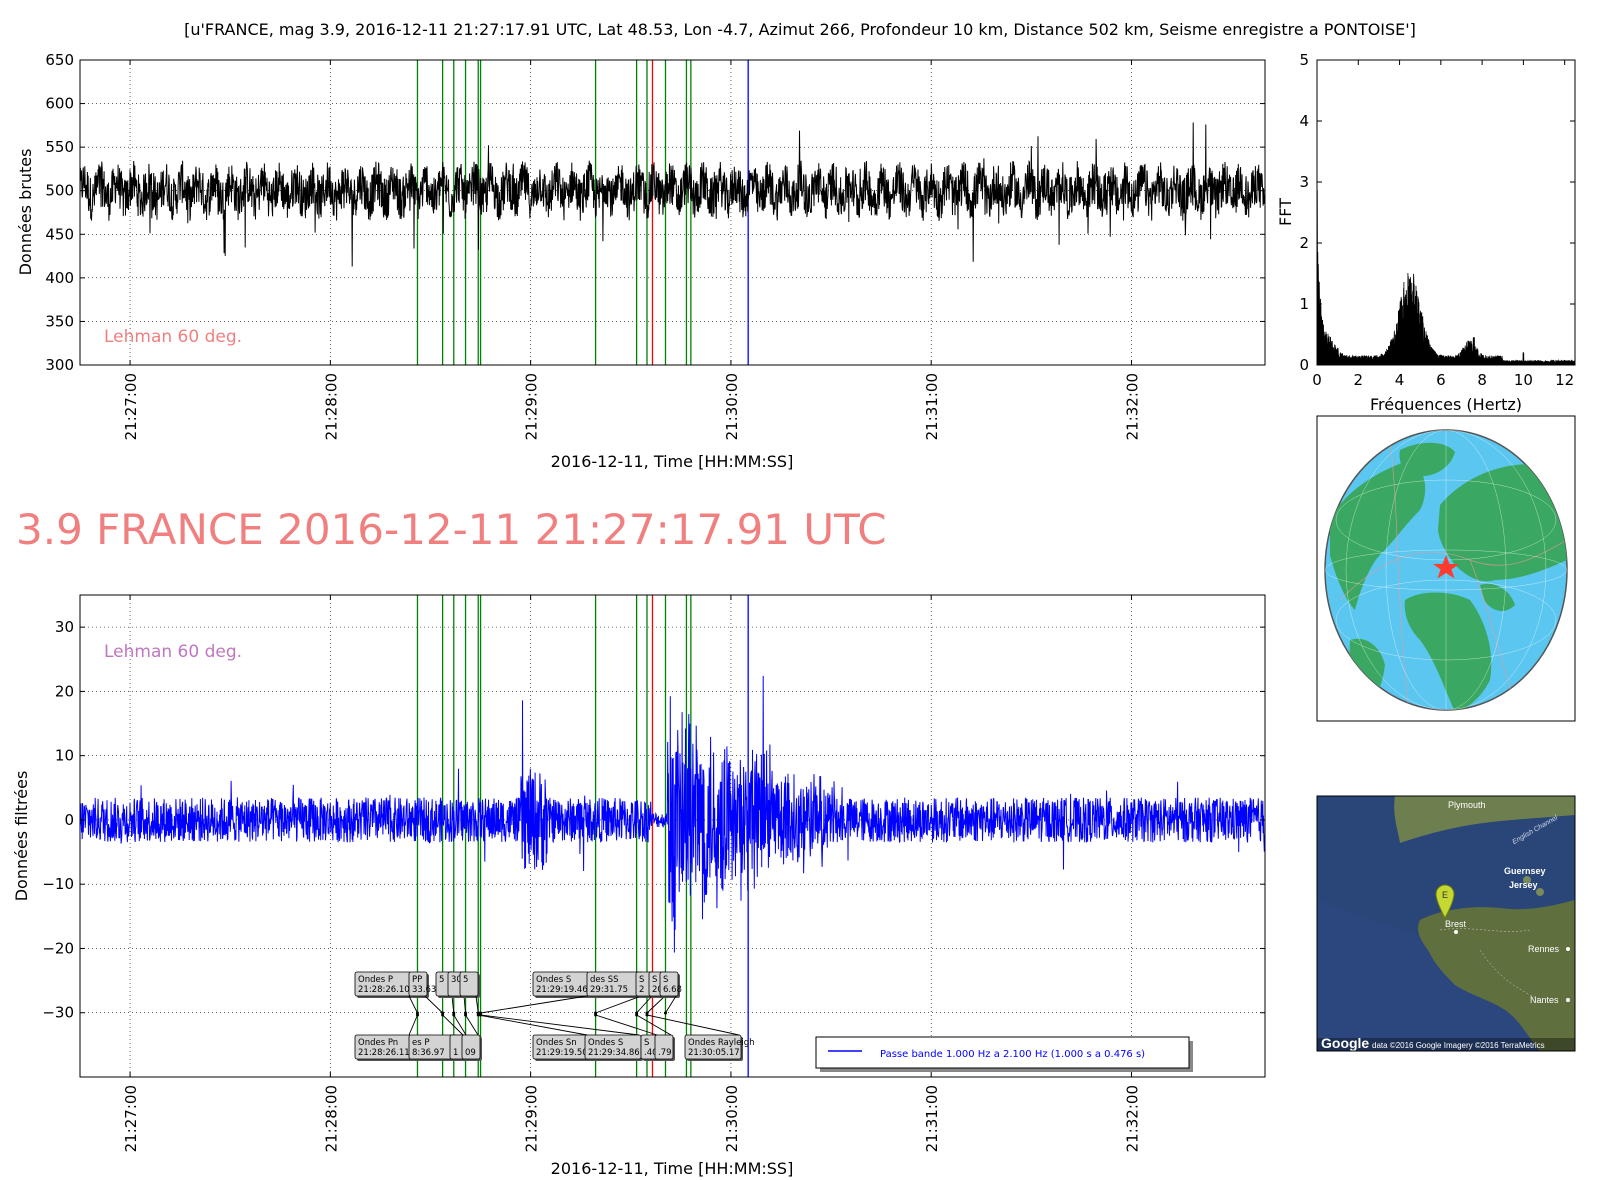  What do you see at coordinates (59, 191) in the screenshot?
I see `y-tick-label: 500` at bounding box center [59, 191].